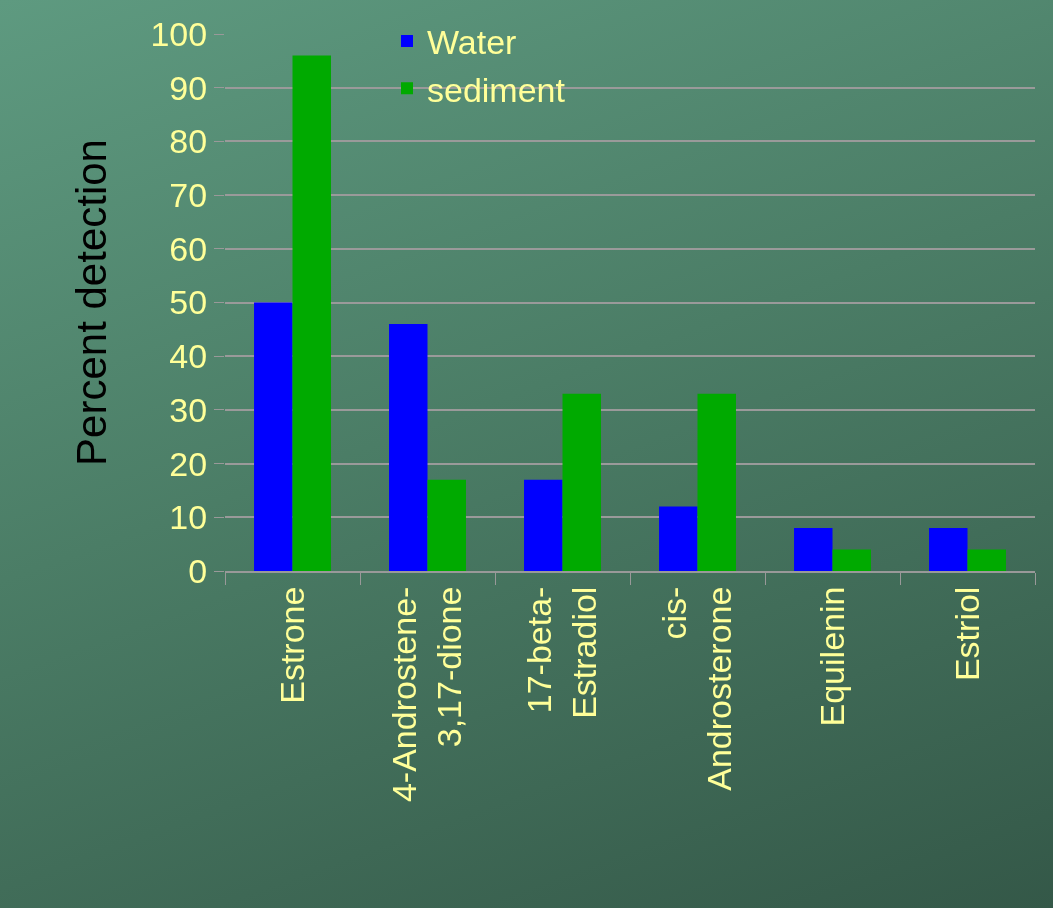 The width and height of the screenshot is (1053, 908). What do you see at coordinates (188, 195) in the screenshot?
I see `y-tick-label: 70` at bounding box center [188, 195].